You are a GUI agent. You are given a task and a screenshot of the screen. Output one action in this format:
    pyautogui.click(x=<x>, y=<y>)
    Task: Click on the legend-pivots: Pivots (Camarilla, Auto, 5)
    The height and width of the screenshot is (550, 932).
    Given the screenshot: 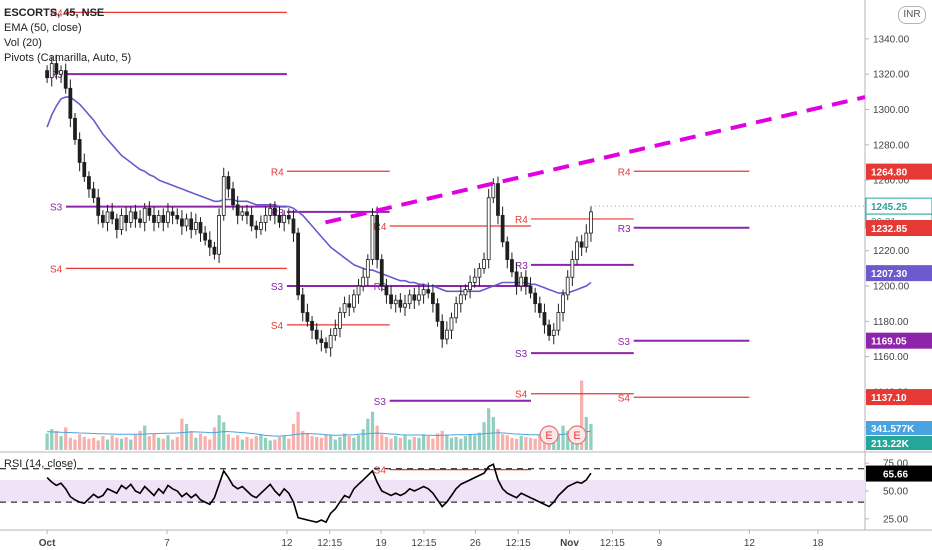 What is the action you would take?
    pyautogui.click(x=68, y=58)
    